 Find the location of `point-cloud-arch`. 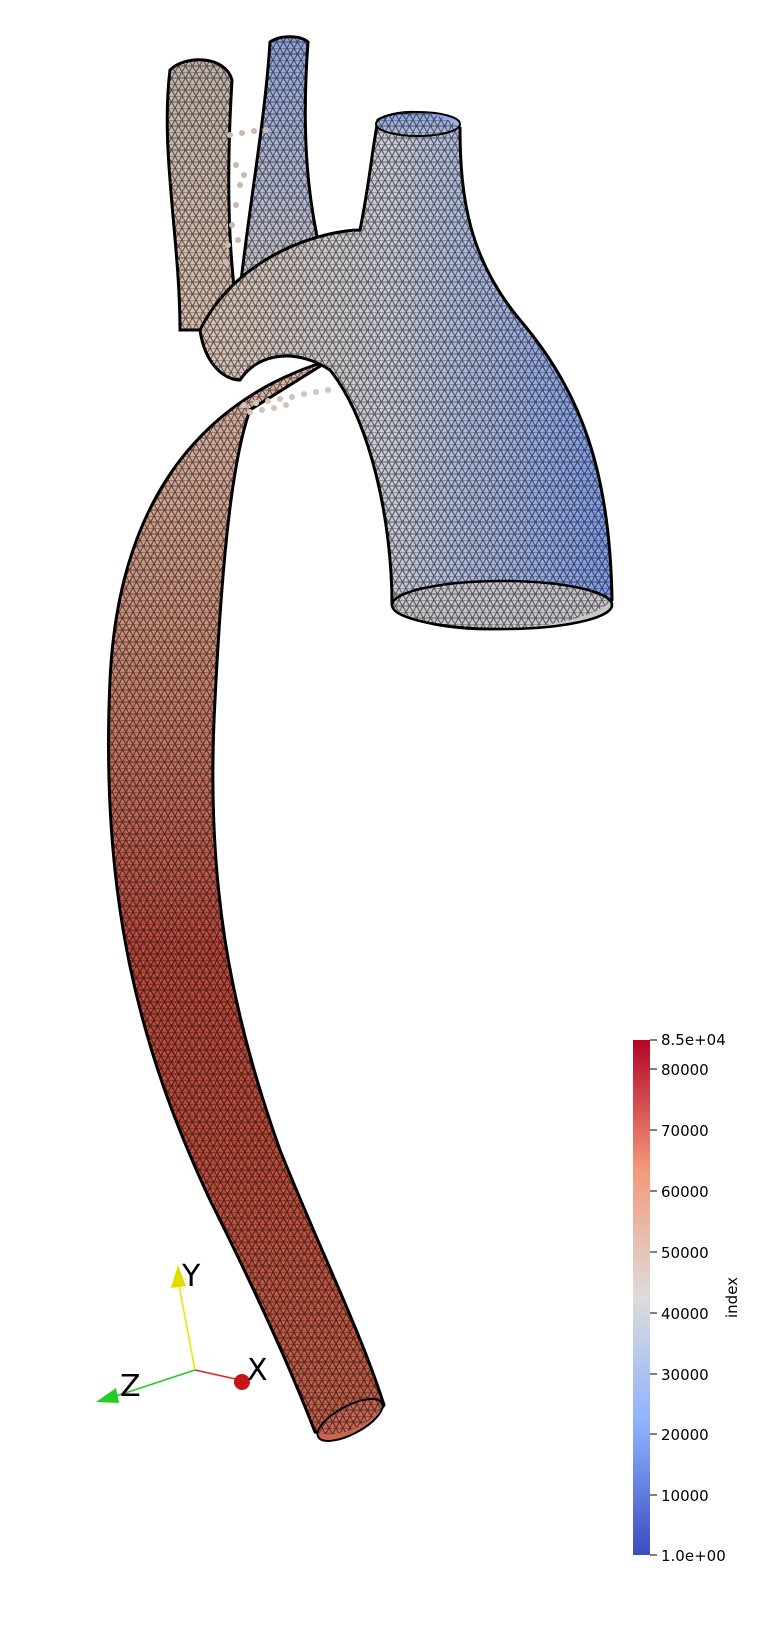

point-cloud-arch is located at coordinates (286, 401).